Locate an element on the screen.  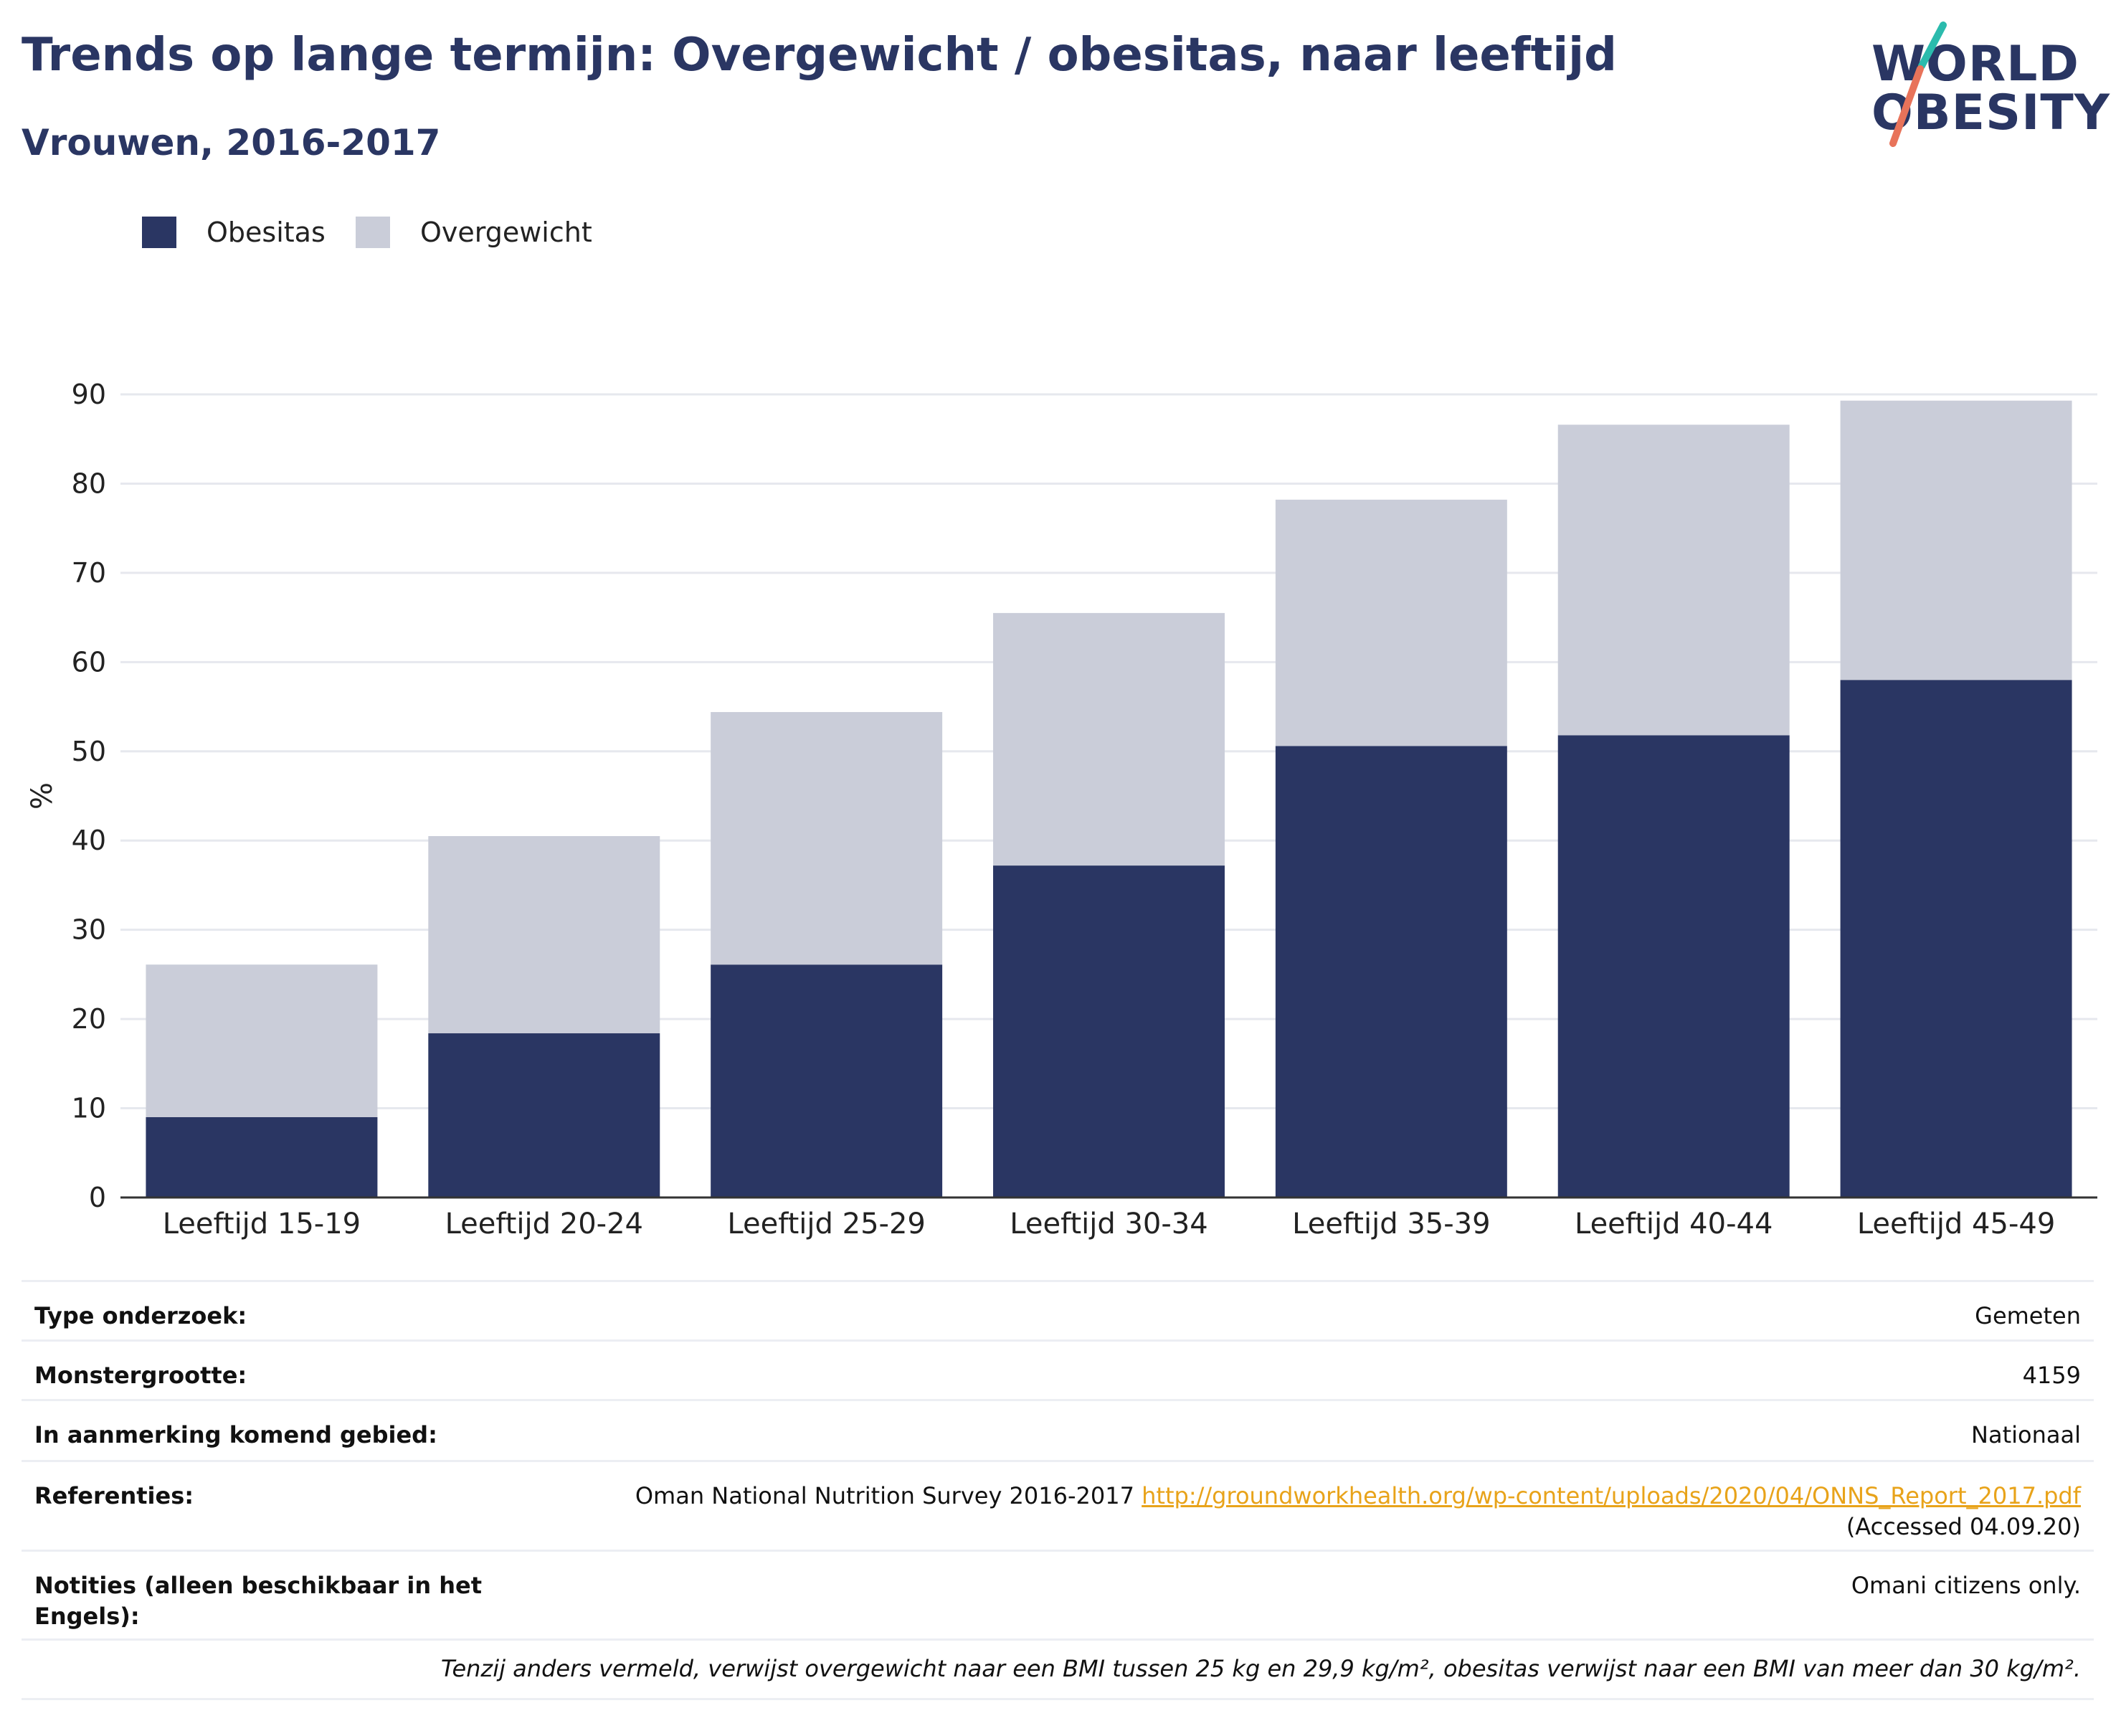
legend-swatch-overgewicht is located at coordinates (373, 232).